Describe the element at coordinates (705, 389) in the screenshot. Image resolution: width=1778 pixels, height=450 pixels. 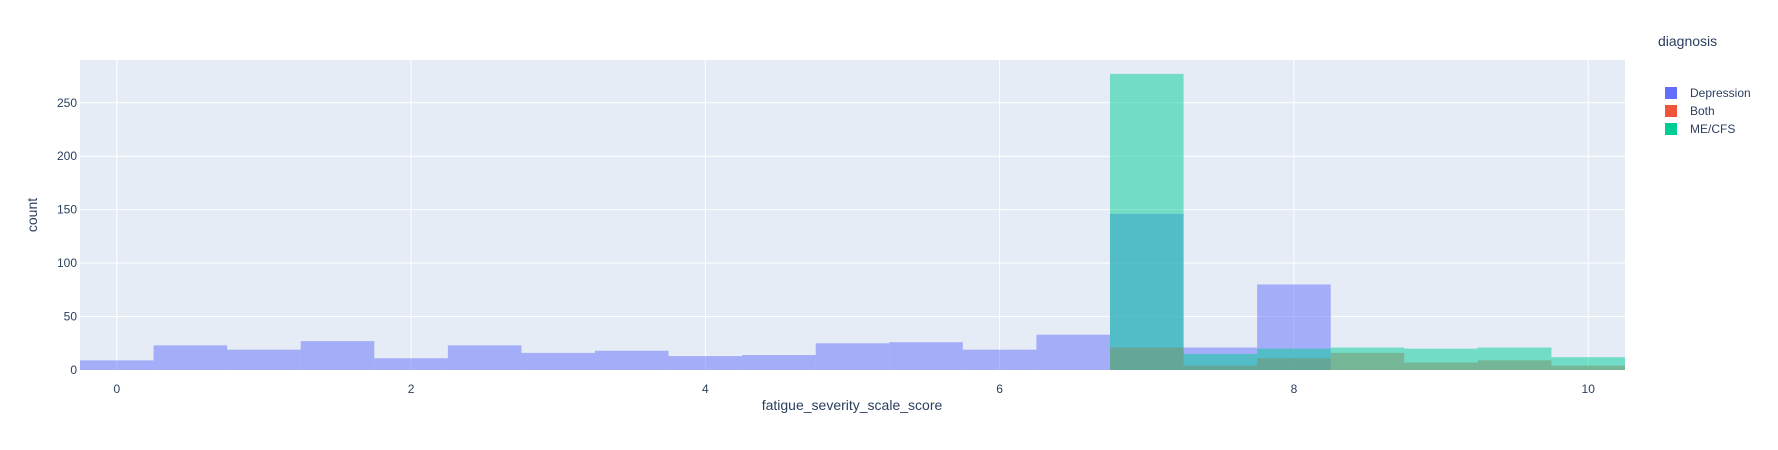
I see `x-tick-label: 4` at that location.